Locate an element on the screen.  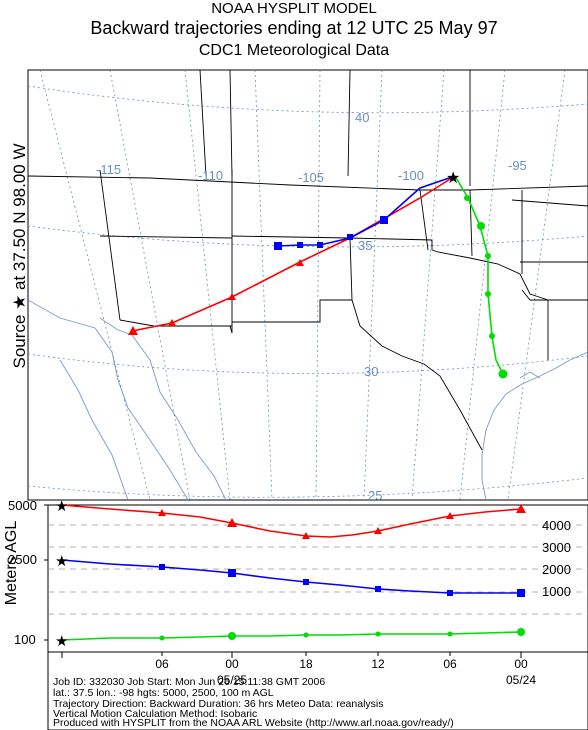
profile-5000m-line is located at coordinates (291, 521).